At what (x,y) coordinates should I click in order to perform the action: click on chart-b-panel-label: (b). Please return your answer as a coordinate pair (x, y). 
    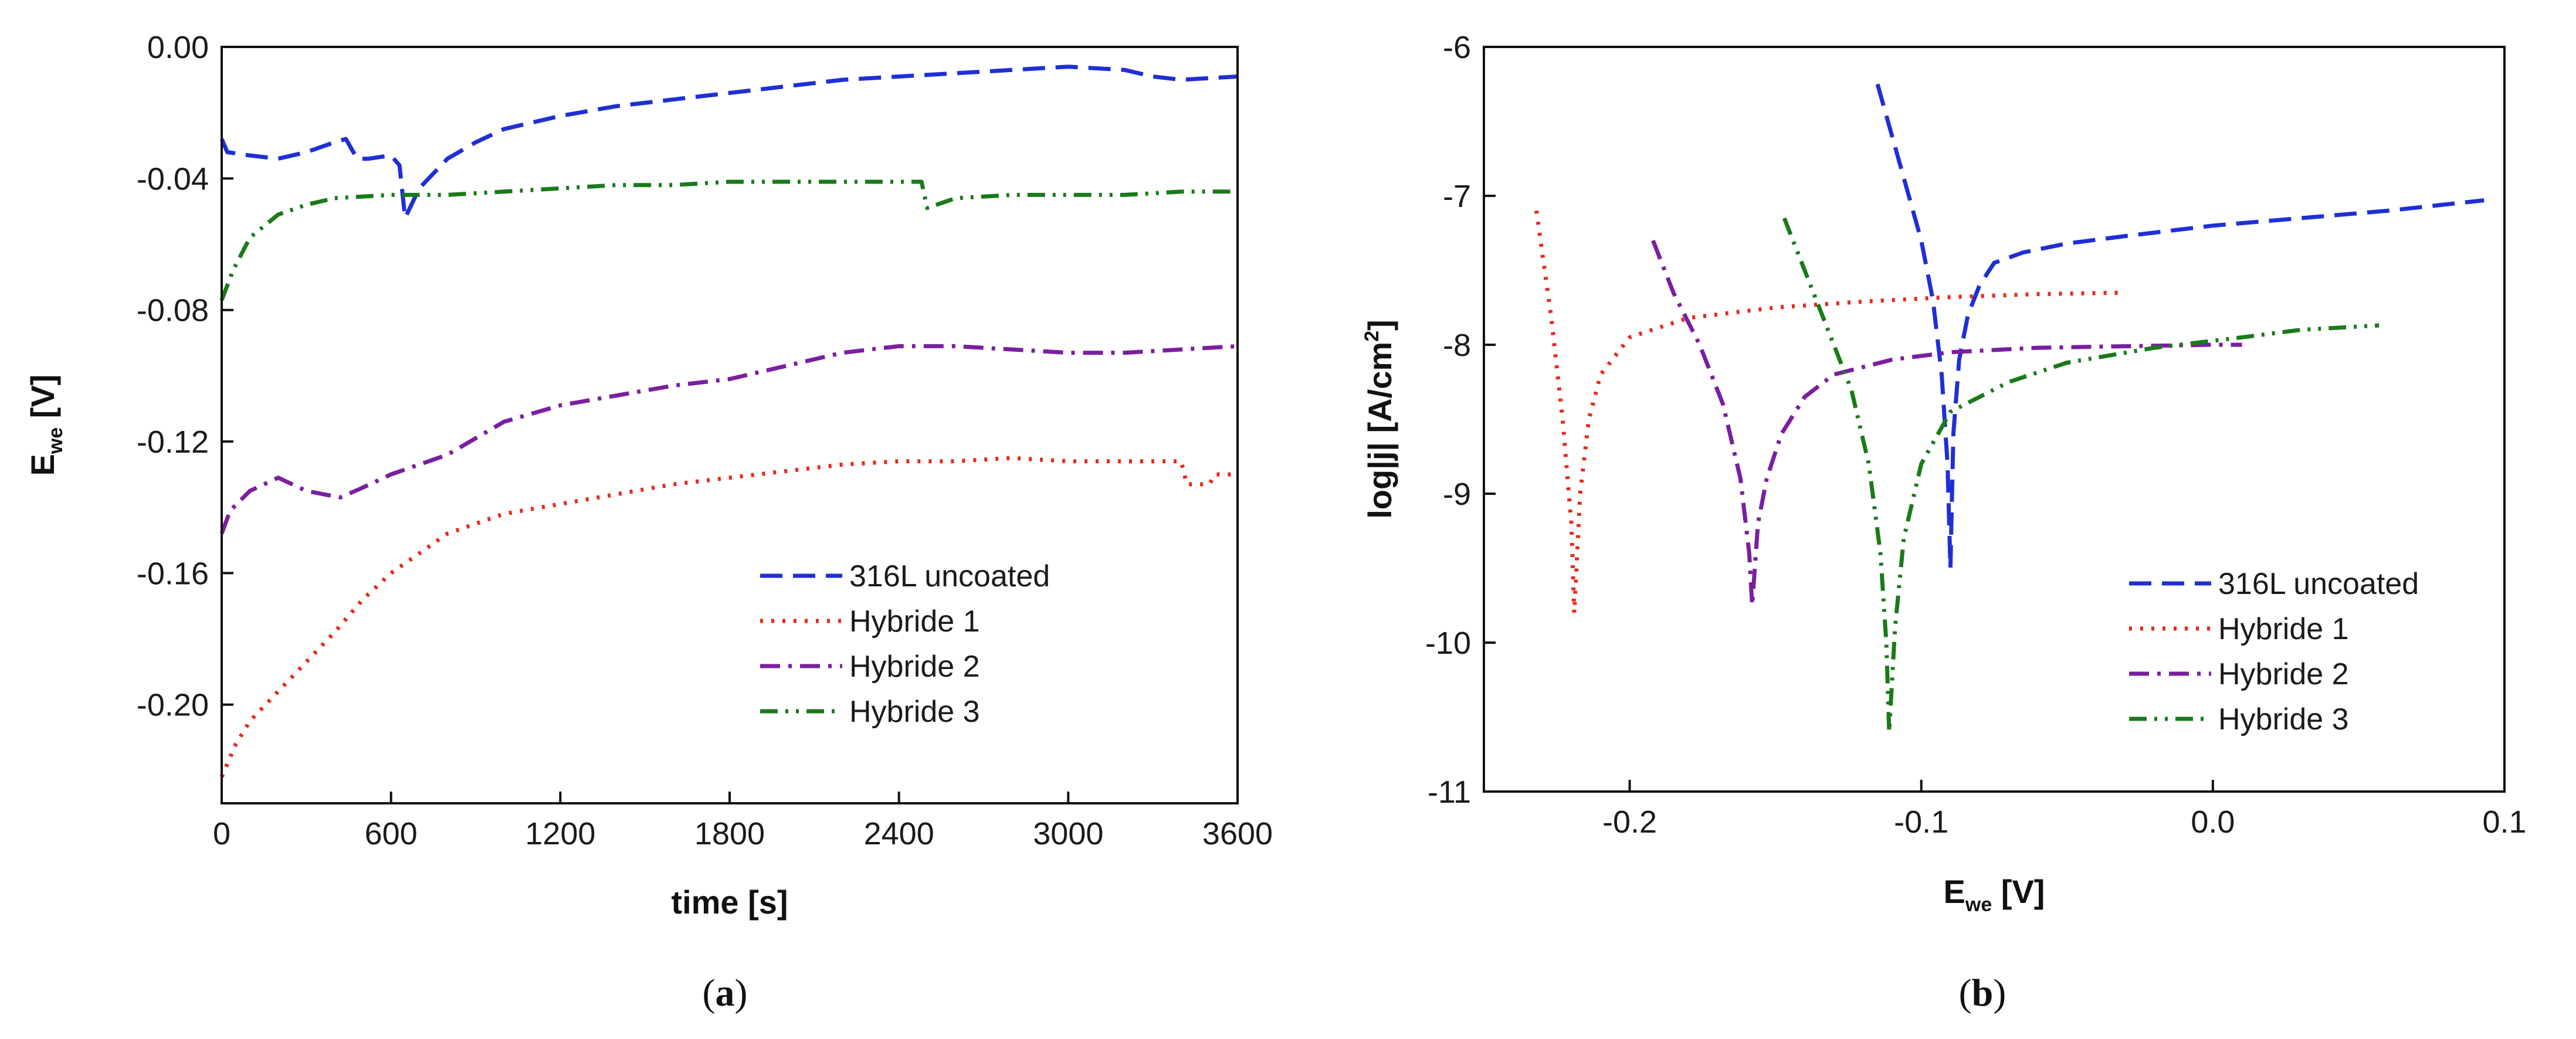
    Looking at the image, I should click on (1983, 993).